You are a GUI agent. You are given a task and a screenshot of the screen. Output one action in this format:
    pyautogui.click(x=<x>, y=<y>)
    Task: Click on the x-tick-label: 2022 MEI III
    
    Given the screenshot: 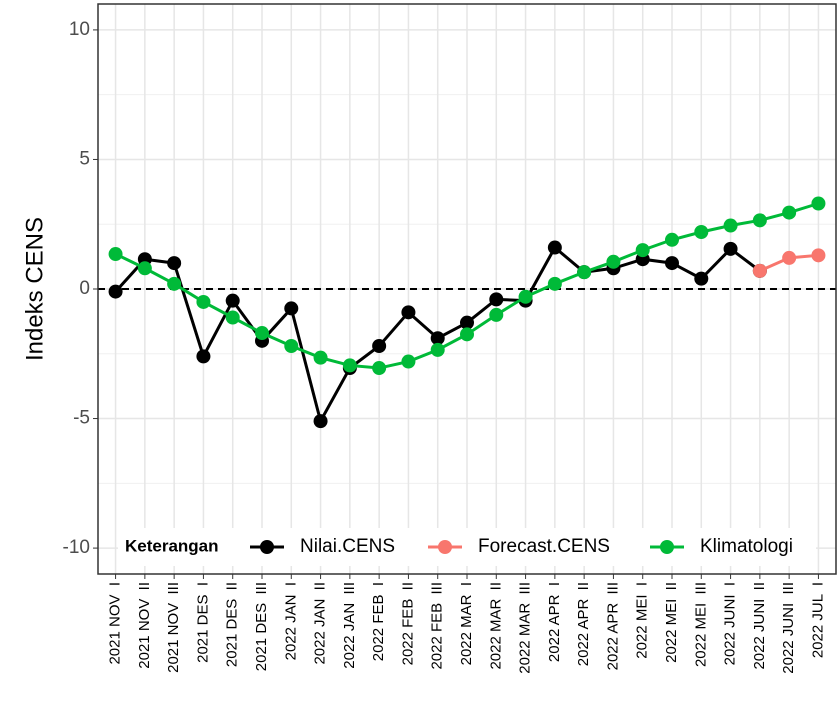 What is the action you would take?
    pyautogui.click(x=700, y=624)
    